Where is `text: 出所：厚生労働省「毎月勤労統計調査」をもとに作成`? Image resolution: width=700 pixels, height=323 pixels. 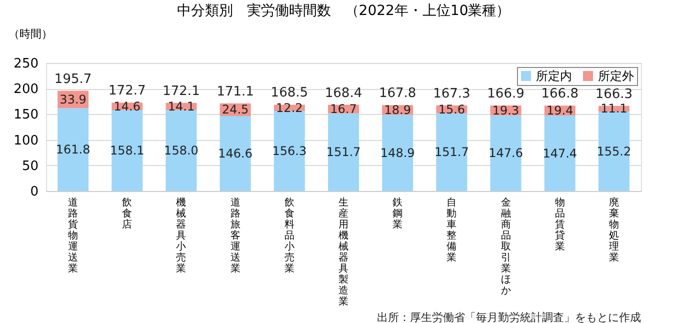
text: 出所：厚生労働省「毎月勤労統計調査」をもとに作成 is located at coordinates (509, 317).